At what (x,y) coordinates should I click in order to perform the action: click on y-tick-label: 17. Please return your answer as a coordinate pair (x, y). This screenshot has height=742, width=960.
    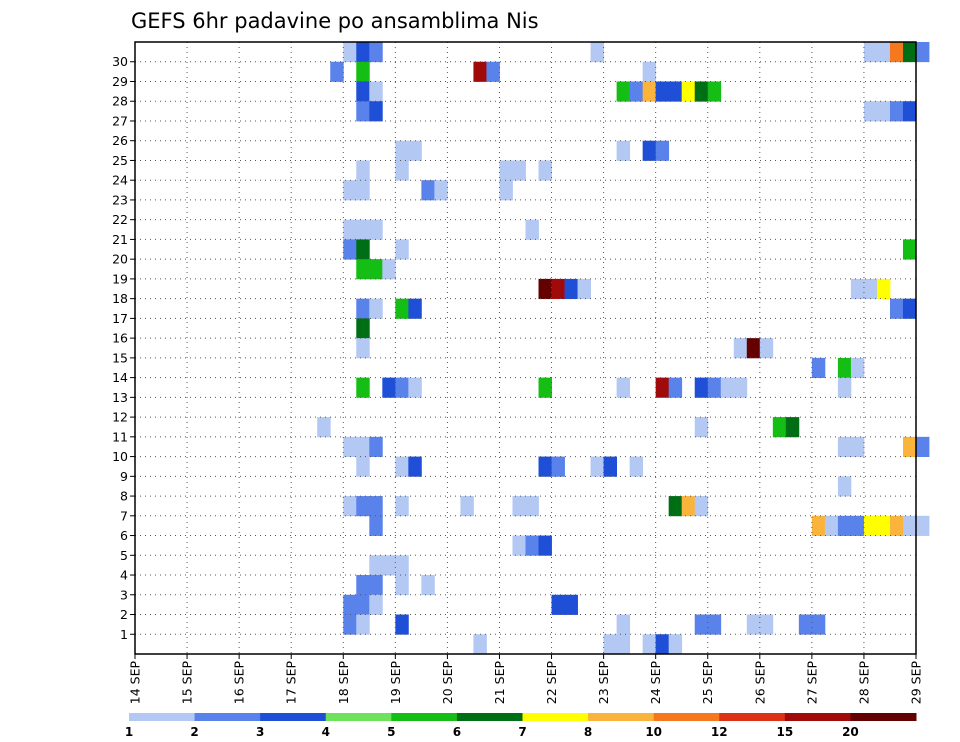
    Looking at the image, I should click on (120, 318).